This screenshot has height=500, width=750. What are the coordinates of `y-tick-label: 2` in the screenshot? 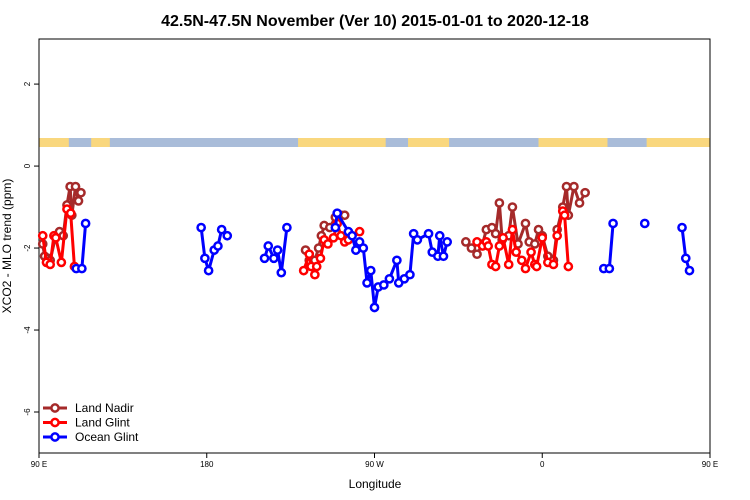 It's located at (27, 83).